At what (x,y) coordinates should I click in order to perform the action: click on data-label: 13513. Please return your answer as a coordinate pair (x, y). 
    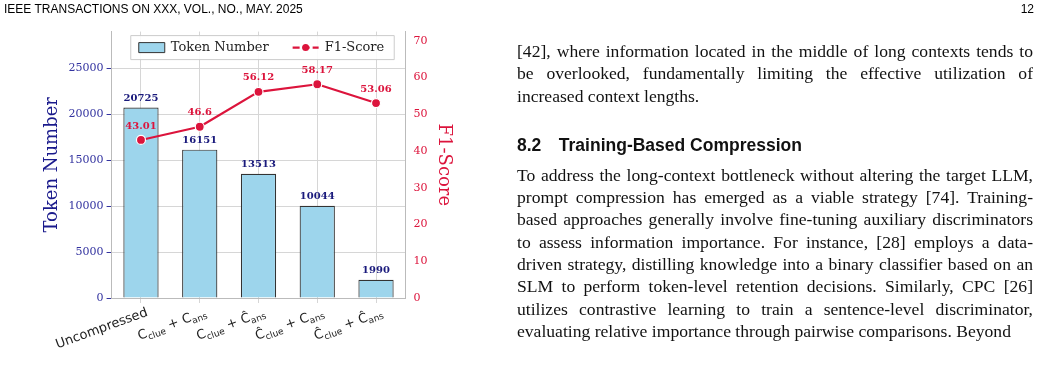
    Looking at the image, I should click on (258, 164).